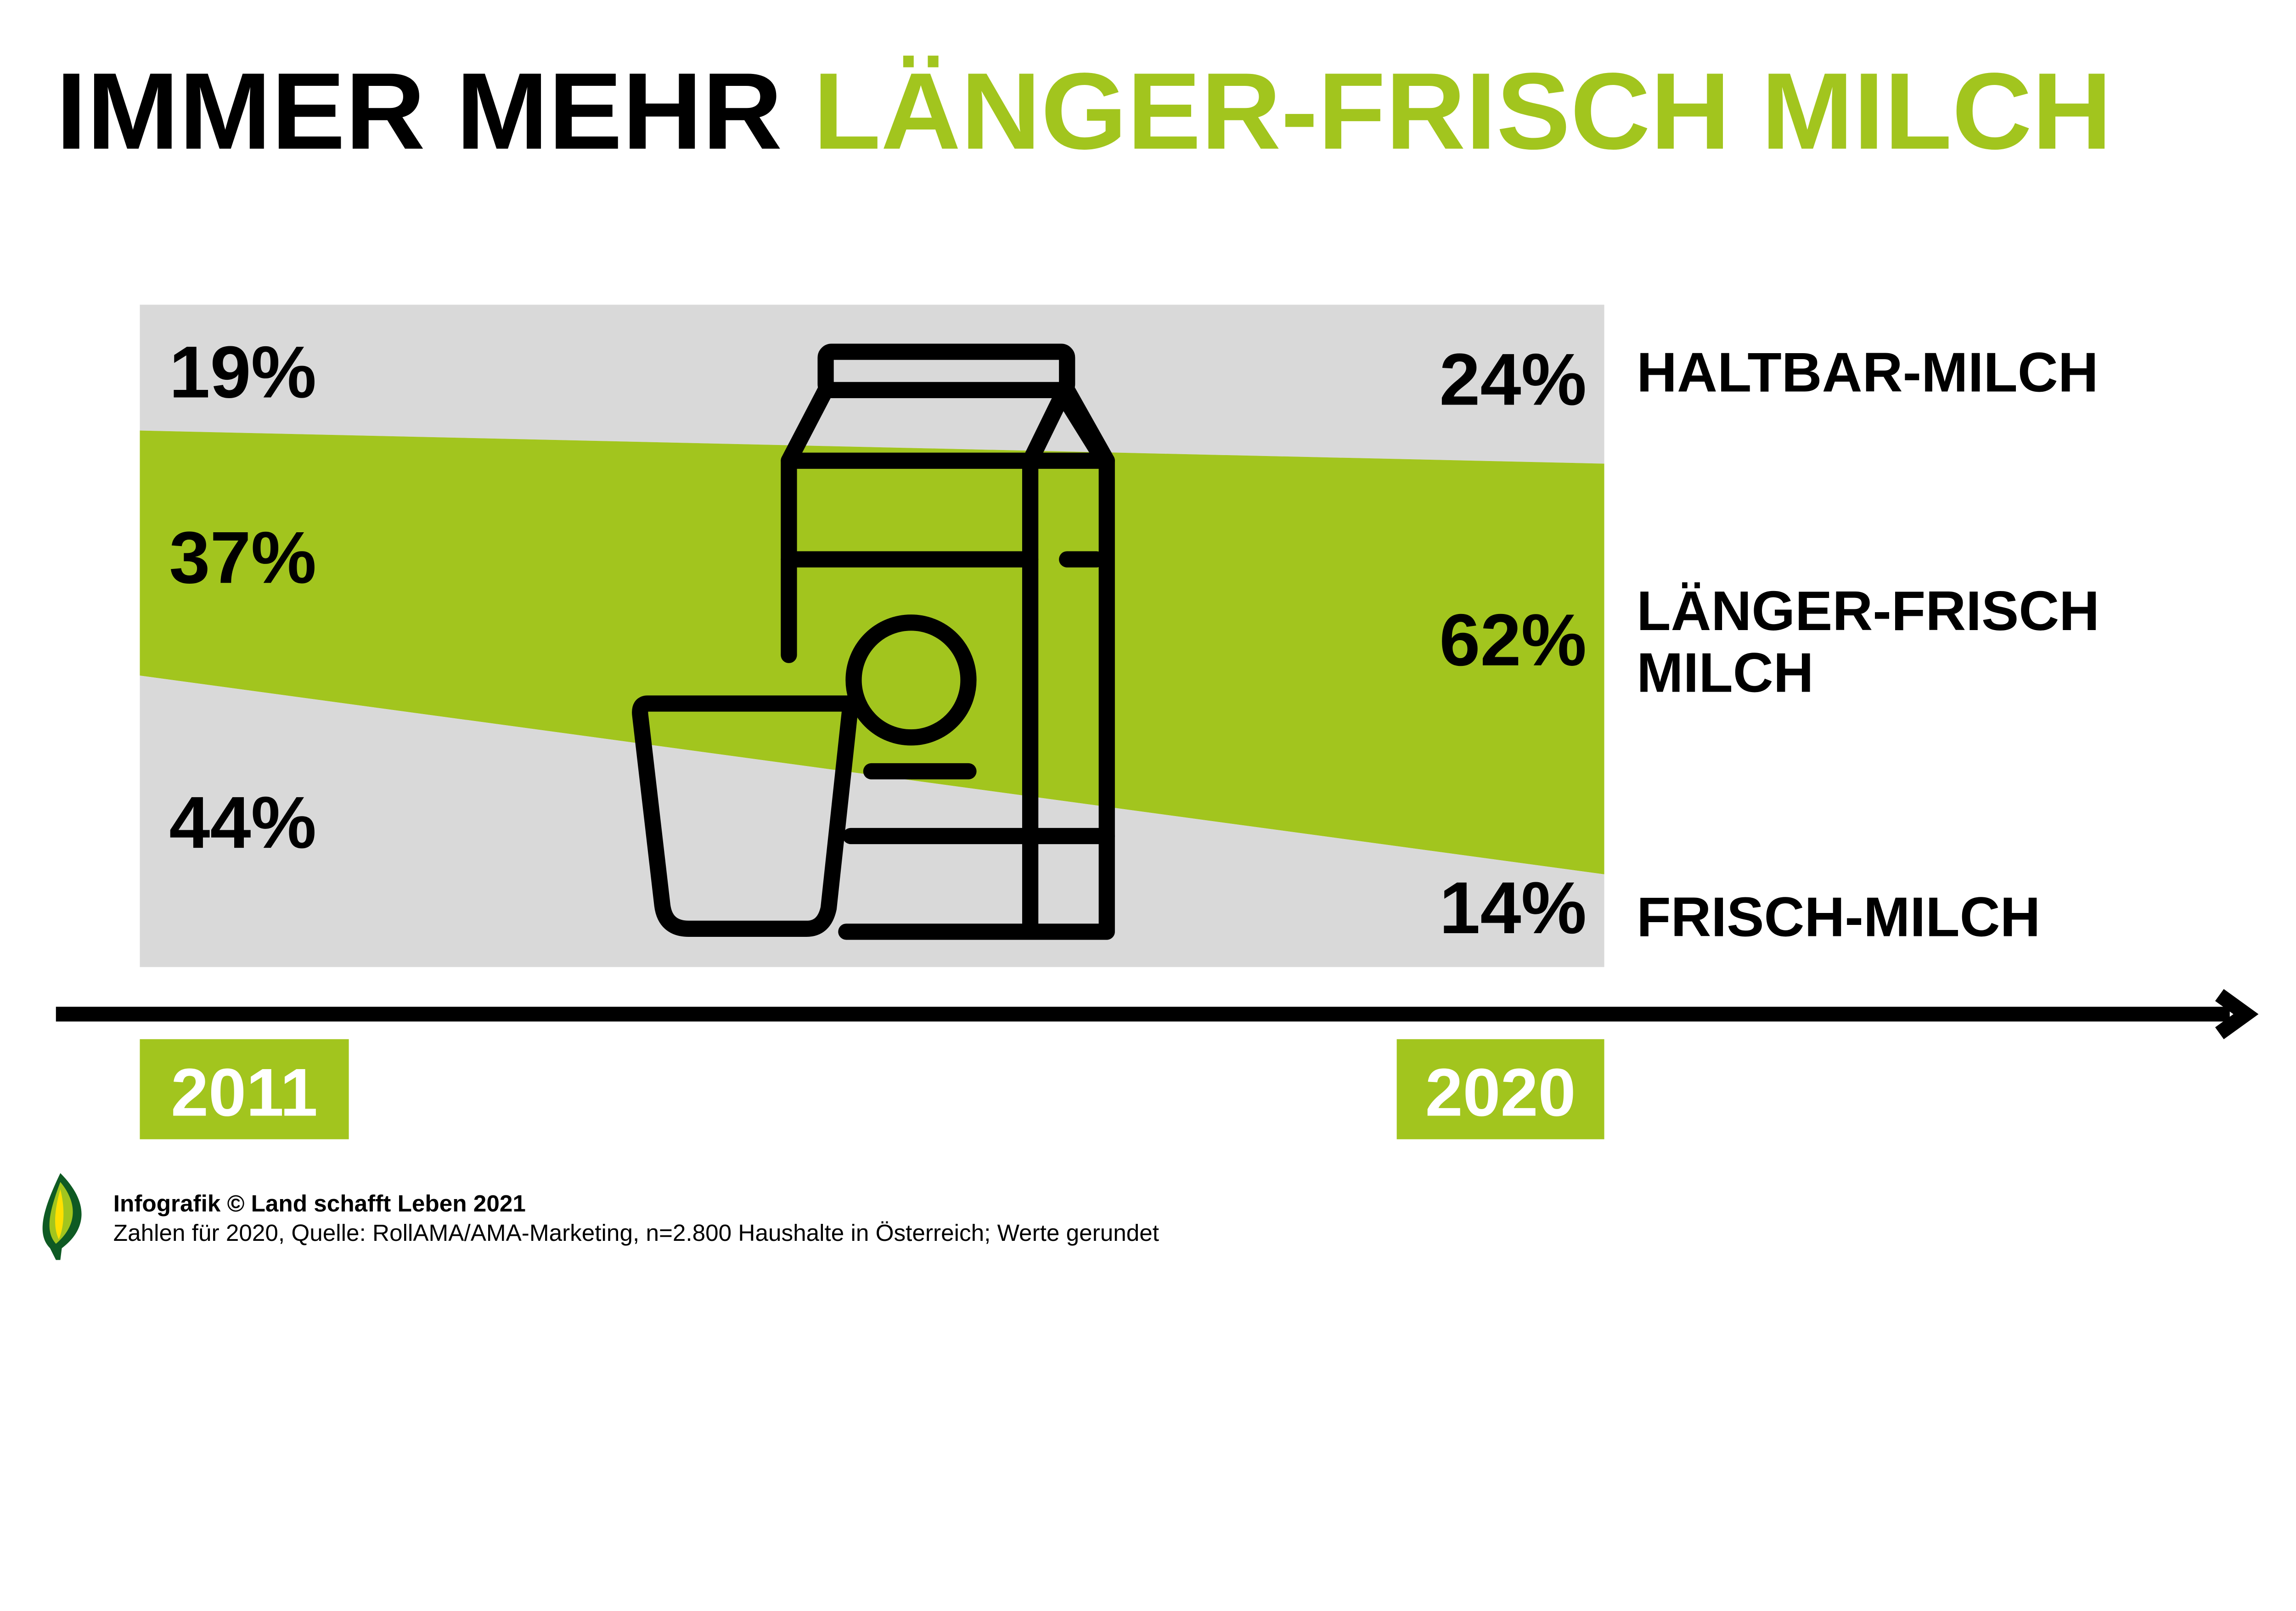  What do you see at coordinates (1726, 673) in the screenshot?
I see `legend-laenger-frisch-line2: MILCH` at bounding box center [1726, 673].